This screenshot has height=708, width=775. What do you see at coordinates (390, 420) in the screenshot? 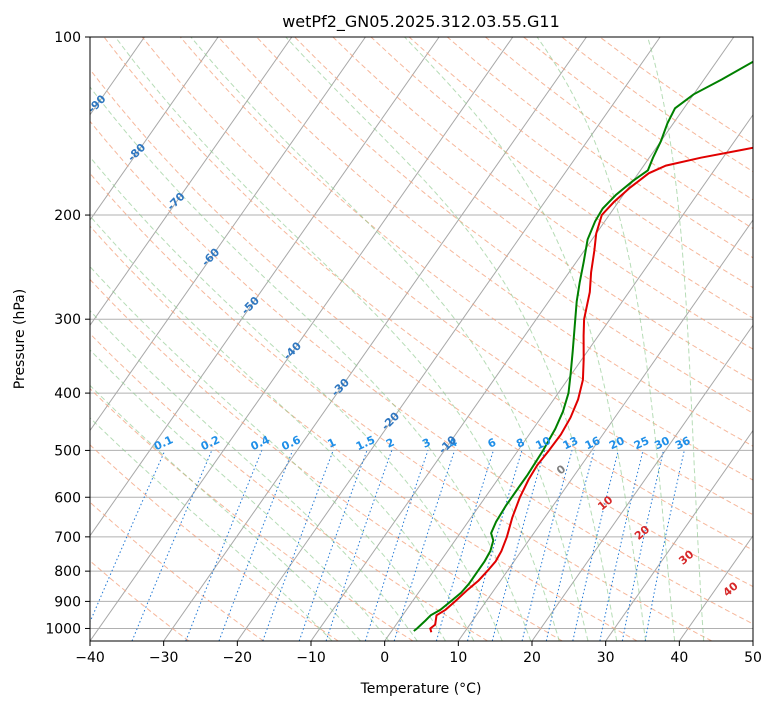
I see `isotherm-label: -20` at bounding box center [390, 420].